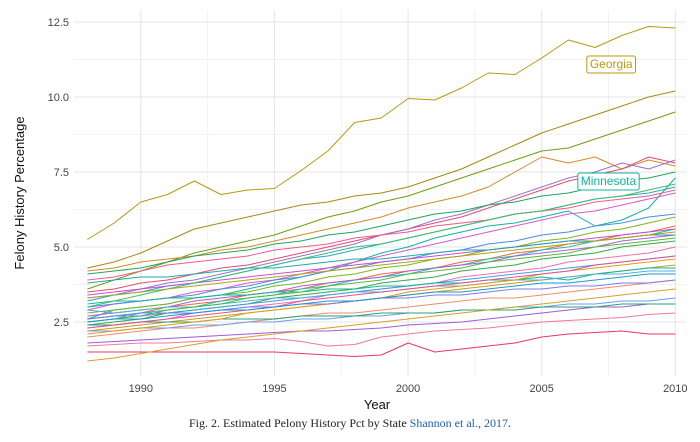  I want to click on x-tick-label: 1990, so click(141, 389).